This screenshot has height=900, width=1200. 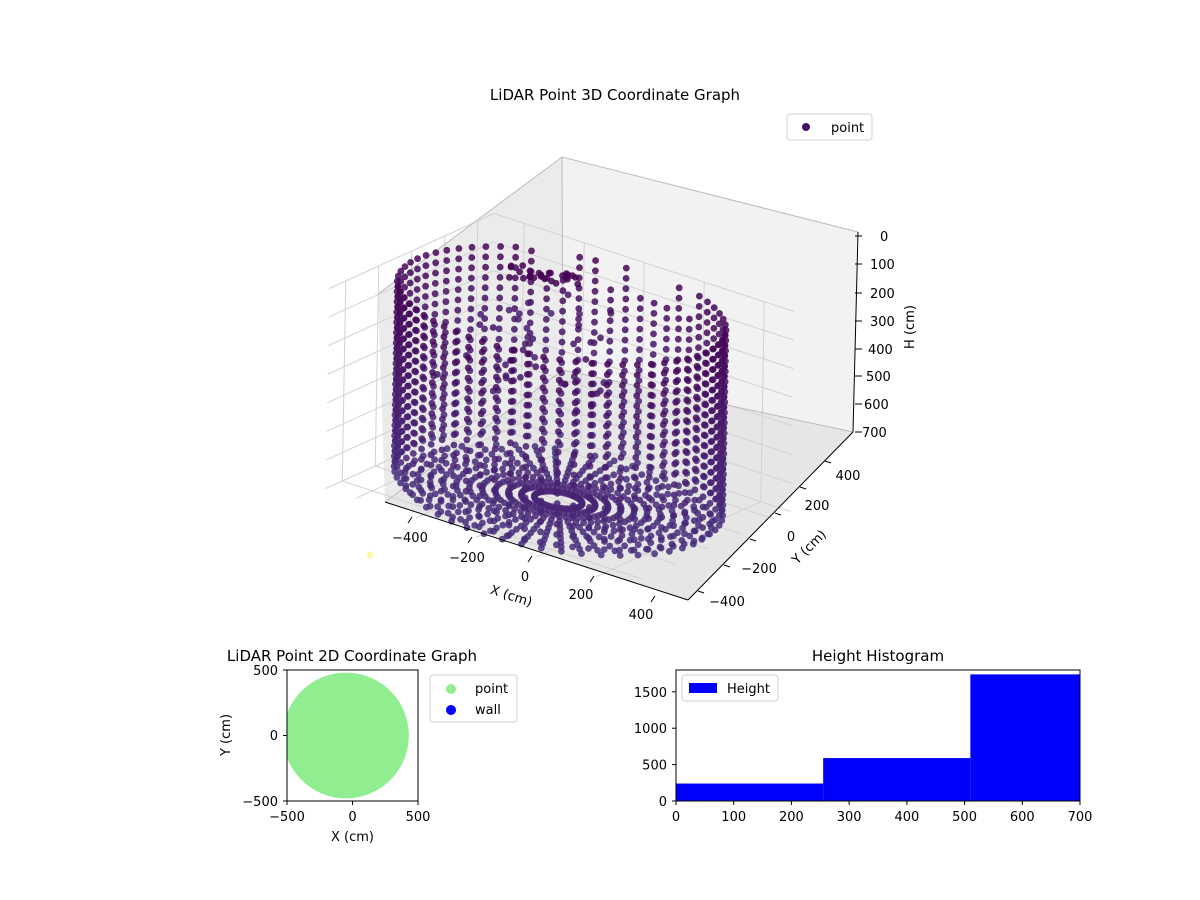 I want to click on z-tick-label-3d: 300, so click(x=882, y=322).